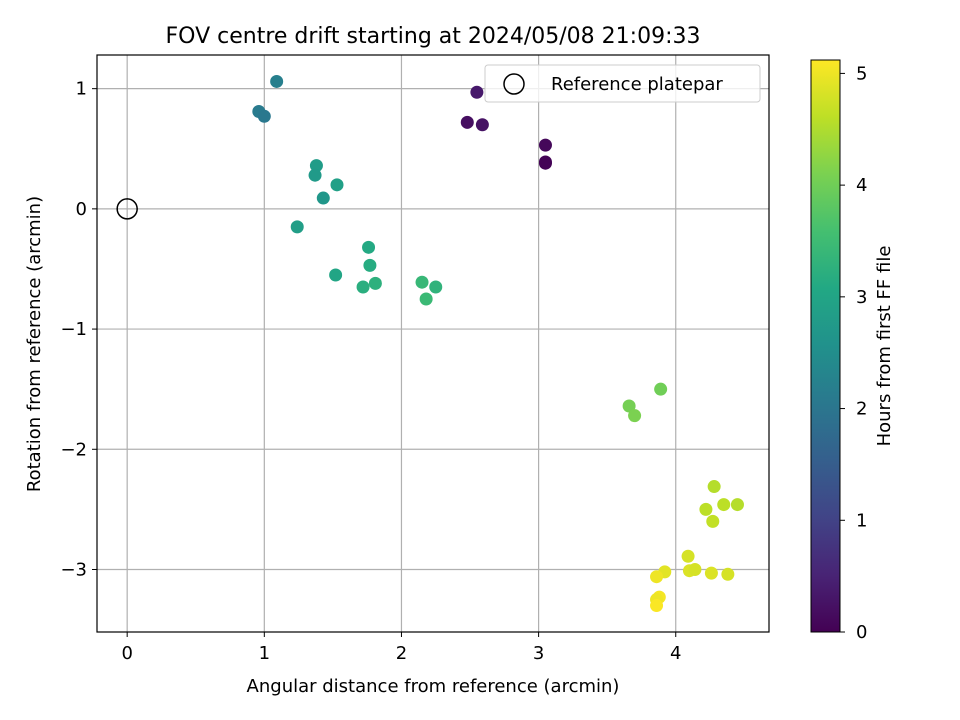 The width and height of the screenshot is (960, 720). Describe the element at coordinates (861, 632) in the screenshot. I see `colorbar-tick-label: 0` at that location.